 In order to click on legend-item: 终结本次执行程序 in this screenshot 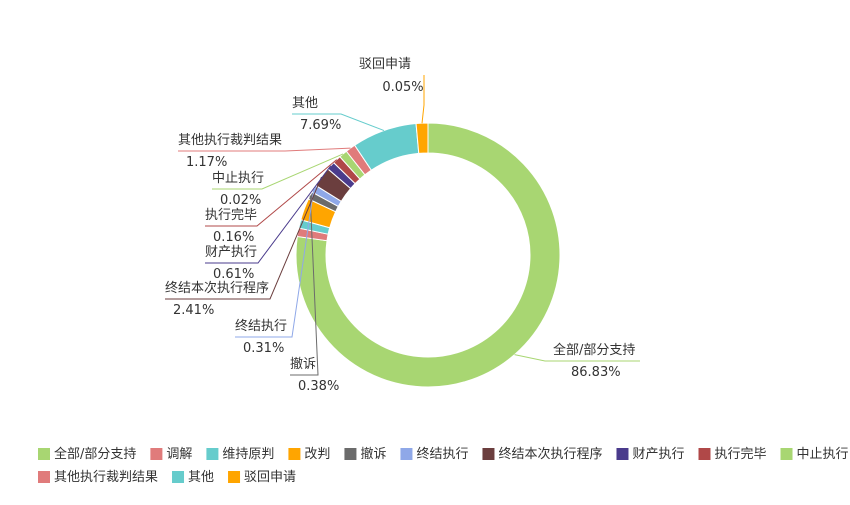, I will do `click(542, 454)`.